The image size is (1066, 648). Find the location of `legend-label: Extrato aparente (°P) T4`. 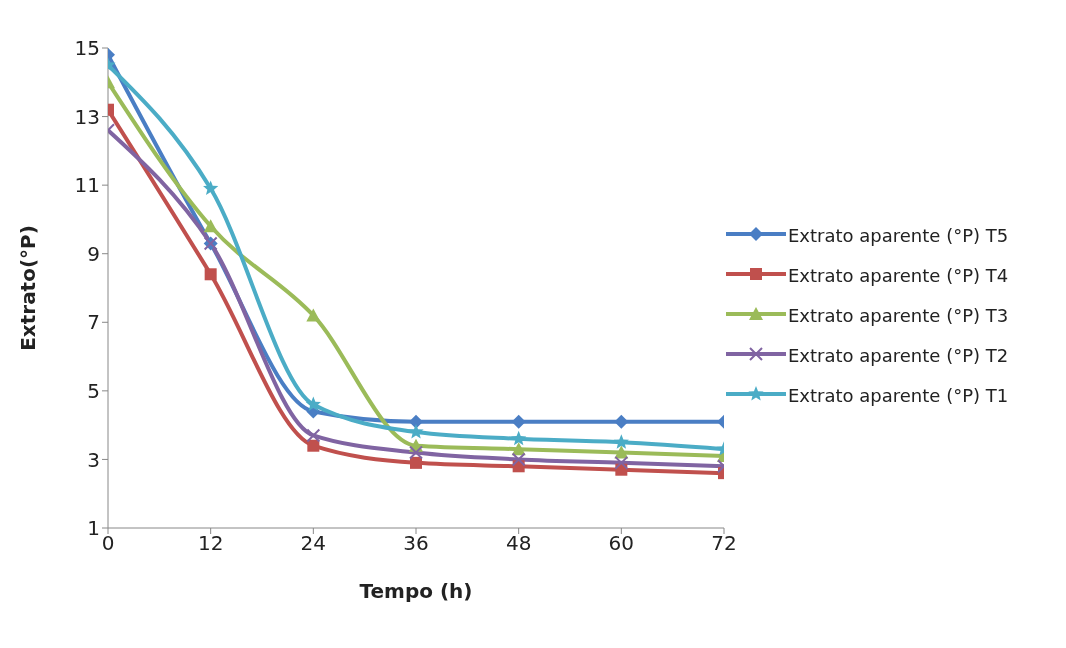

legend-label: Extrato aparente (°P) T4 is located at coordinates (899, 276).